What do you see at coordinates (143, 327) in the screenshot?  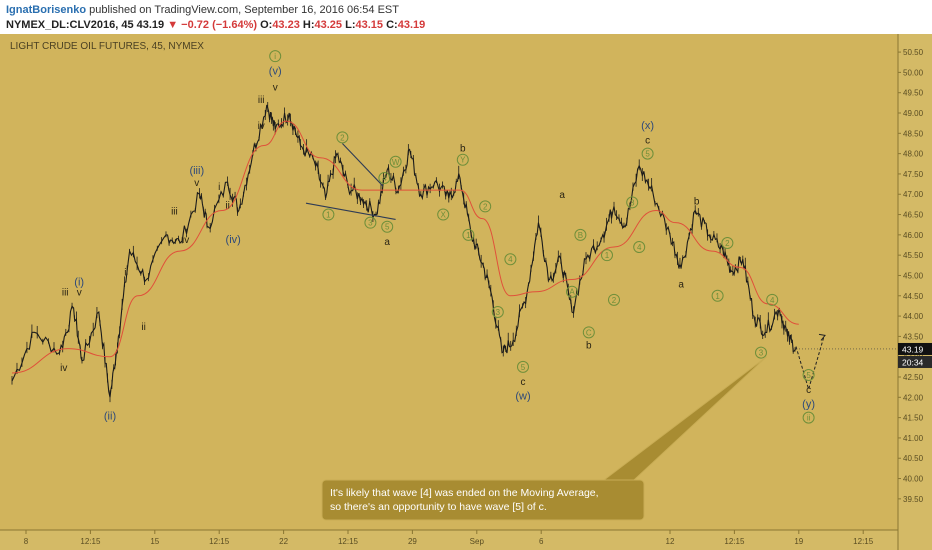 I see `wave-label: ii` at bounding box center [143, 327].